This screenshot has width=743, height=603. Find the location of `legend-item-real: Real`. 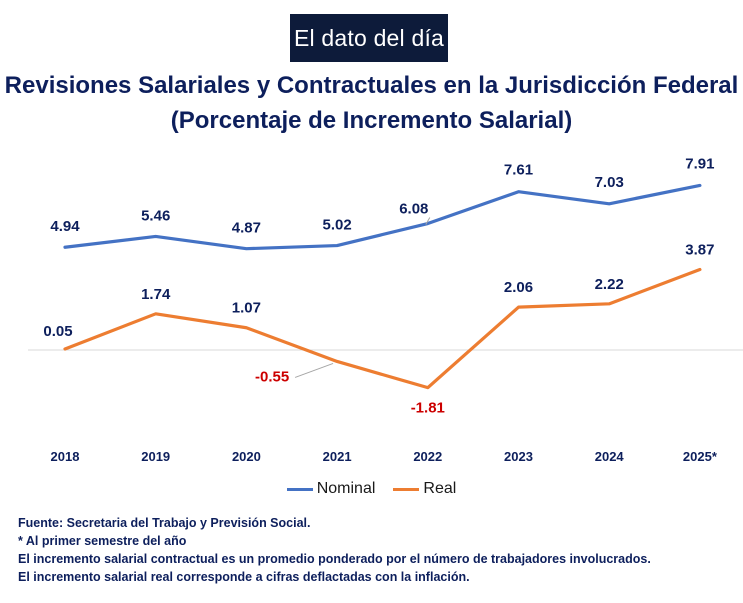

legend-item-real: Real is located at coordinates (424, 489).